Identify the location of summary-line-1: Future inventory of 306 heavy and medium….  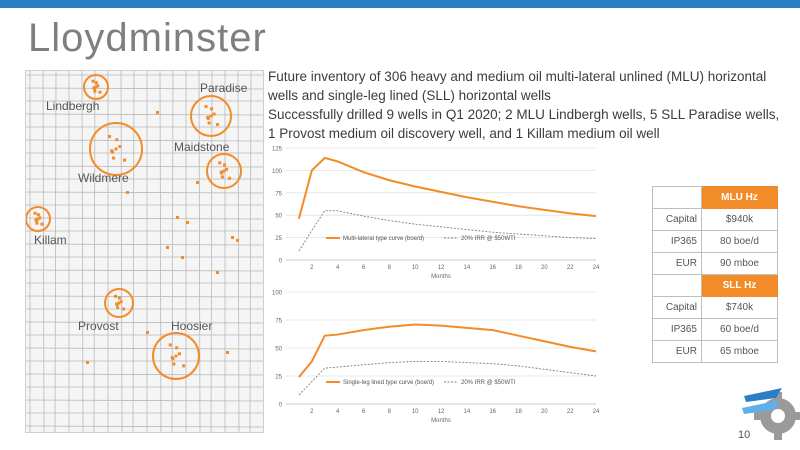
(517, 86).